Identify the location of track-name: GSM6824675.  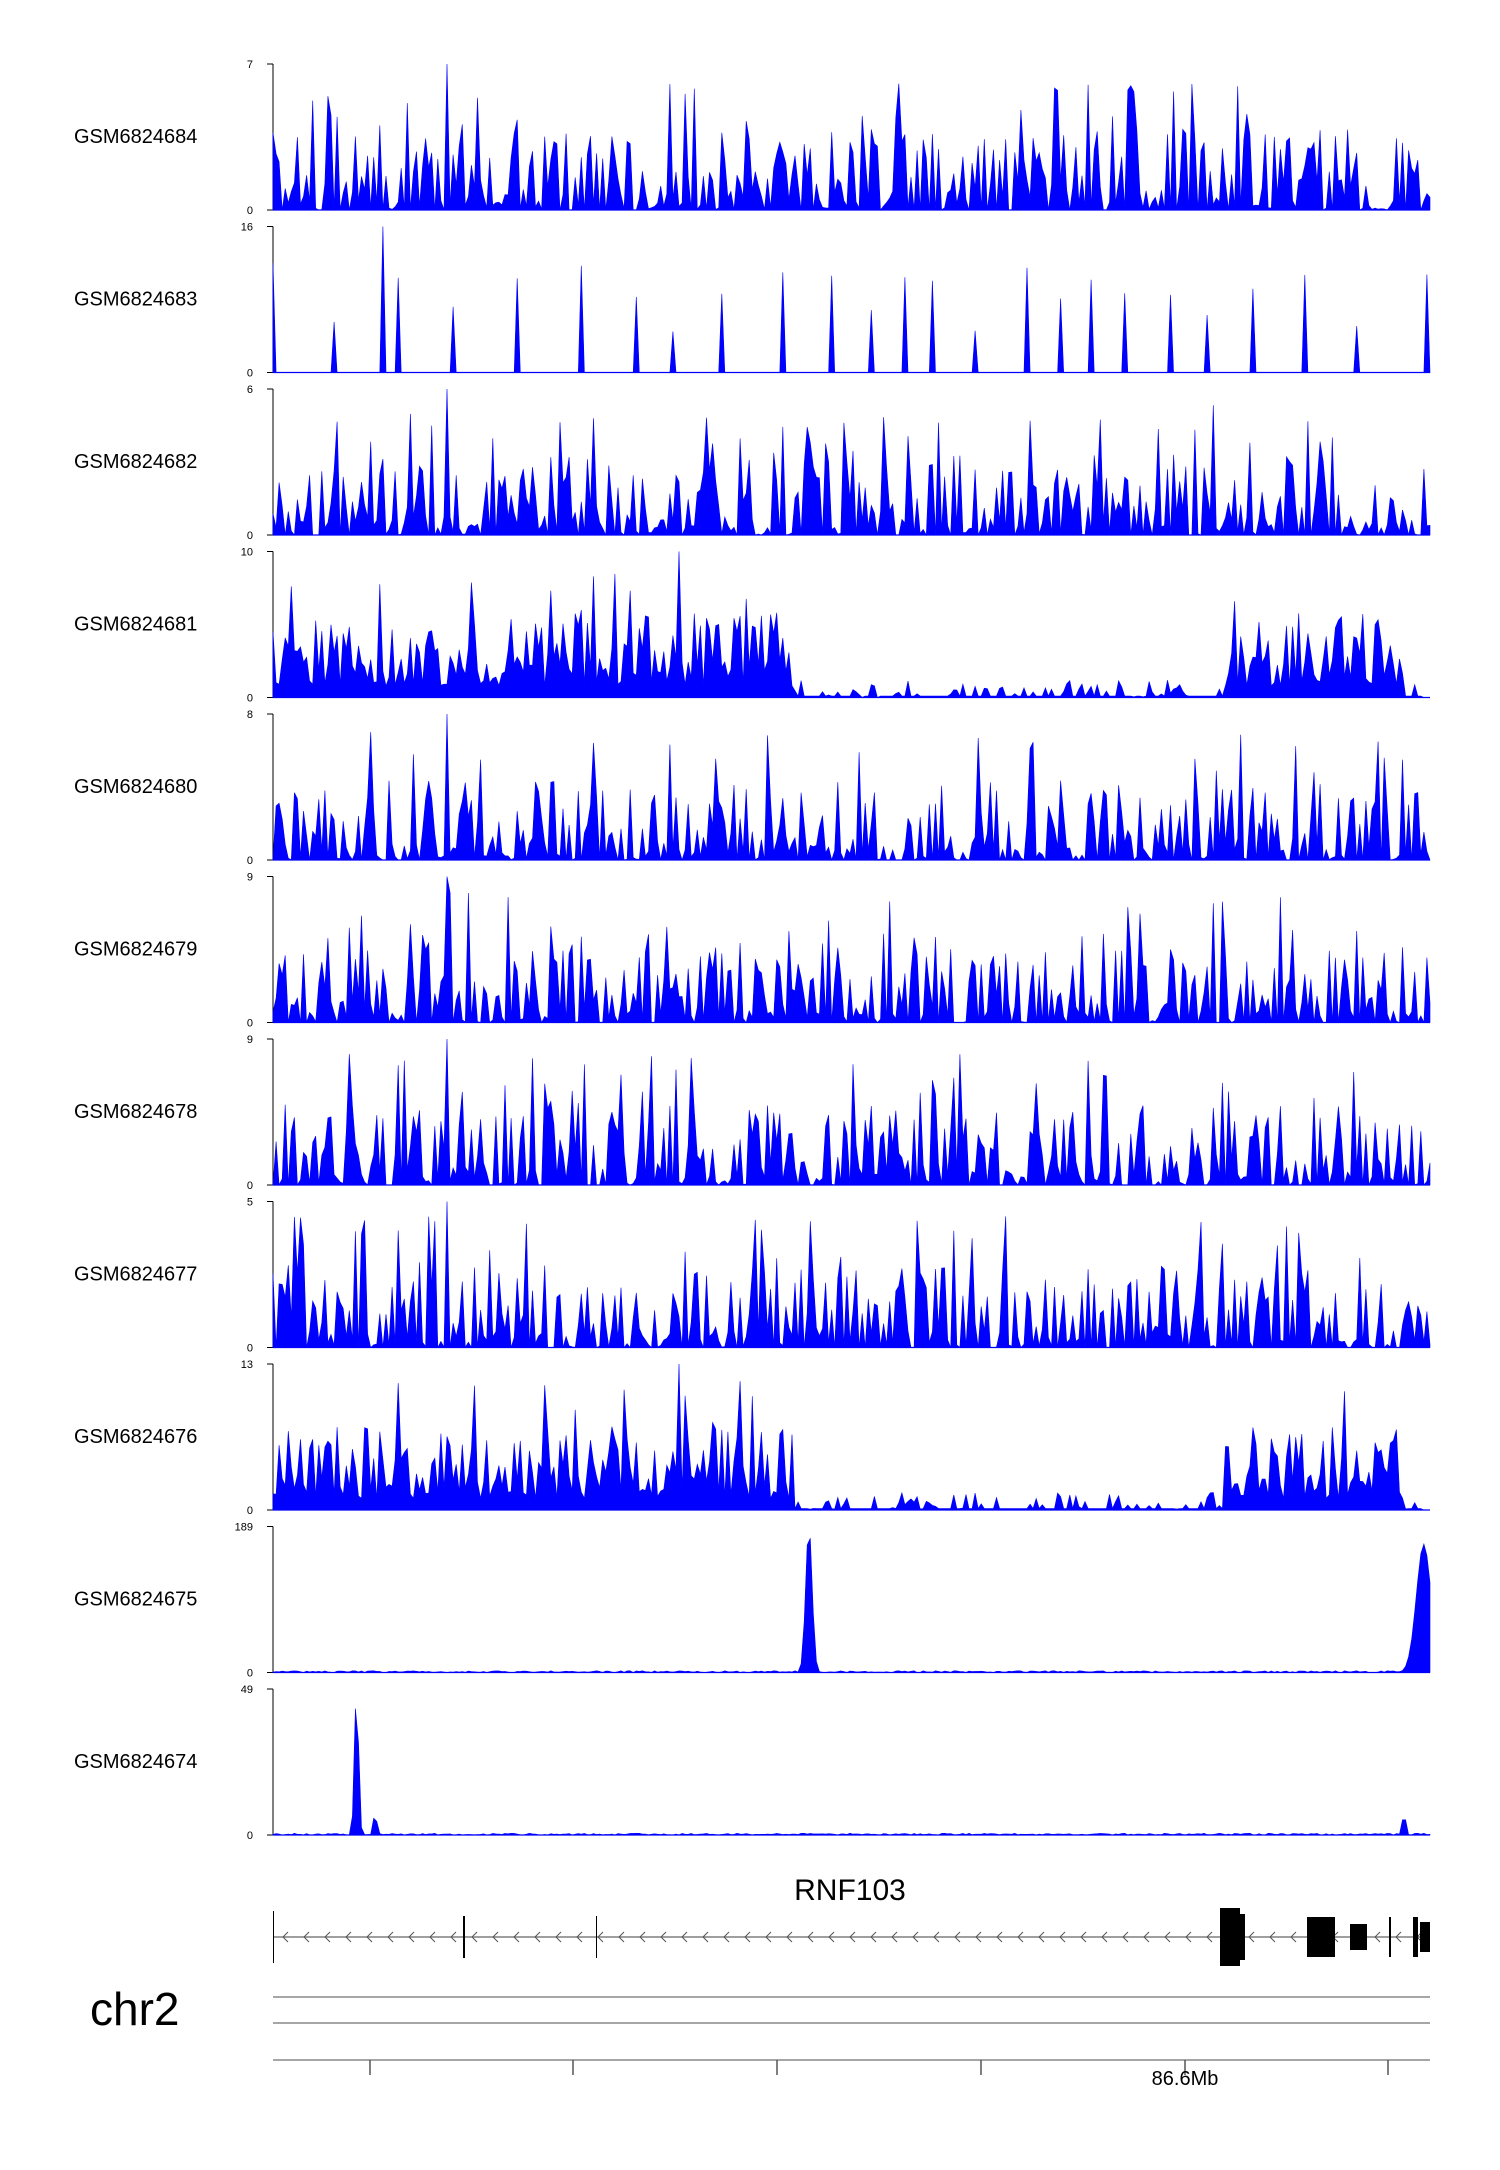
(135, 1600).